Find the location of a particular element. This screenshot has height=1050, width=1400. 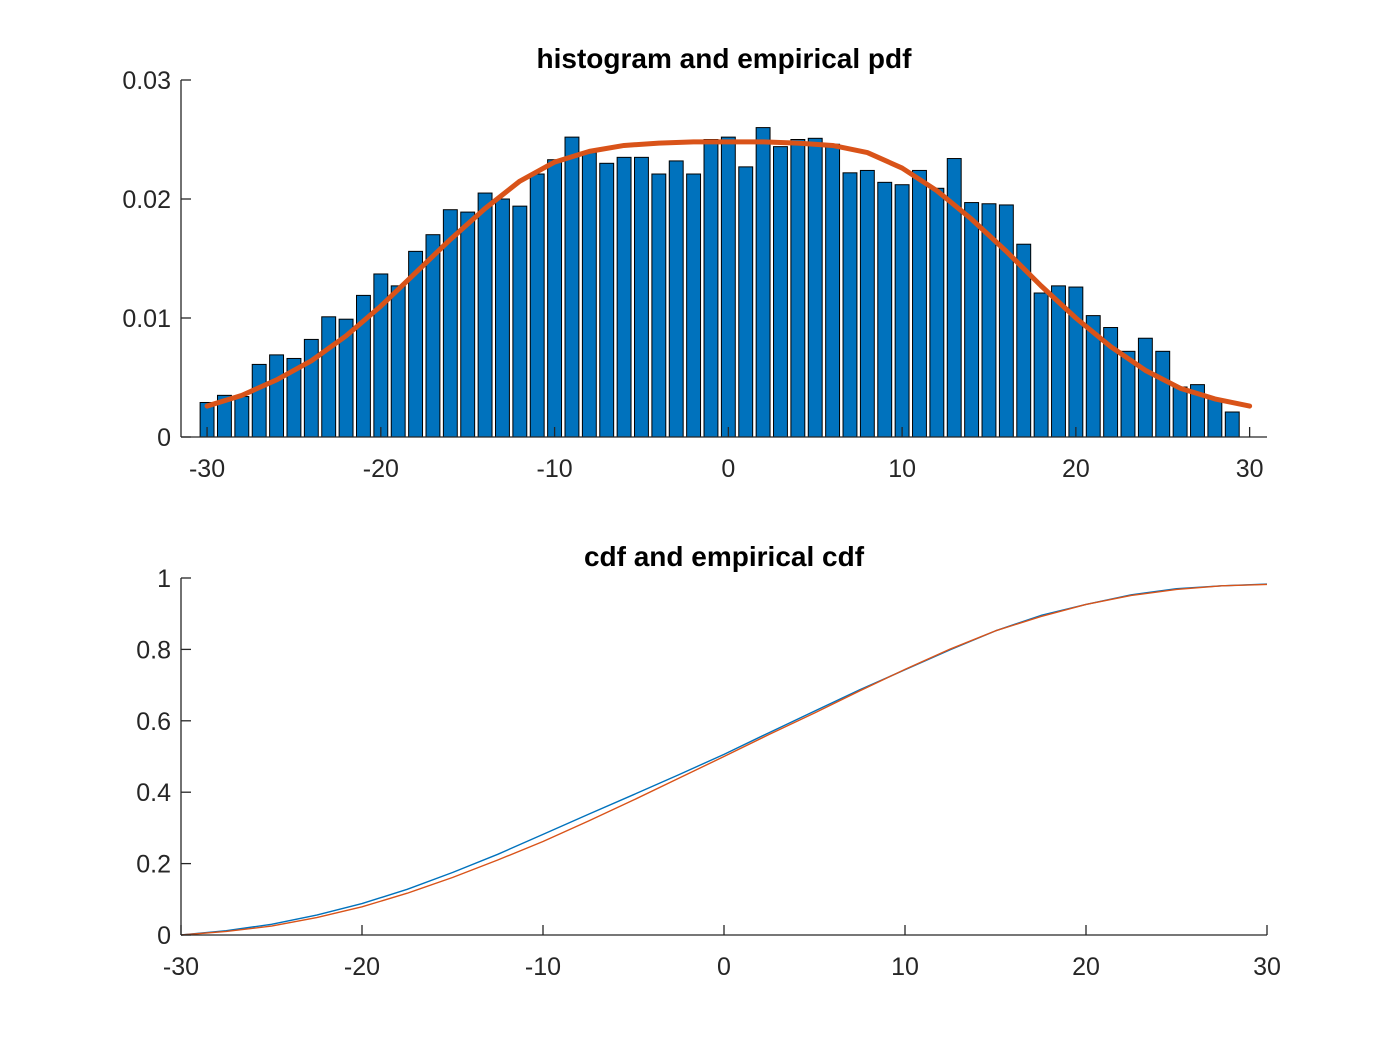

y-tick-label: 0.03 is located at coordinates (146, 81).